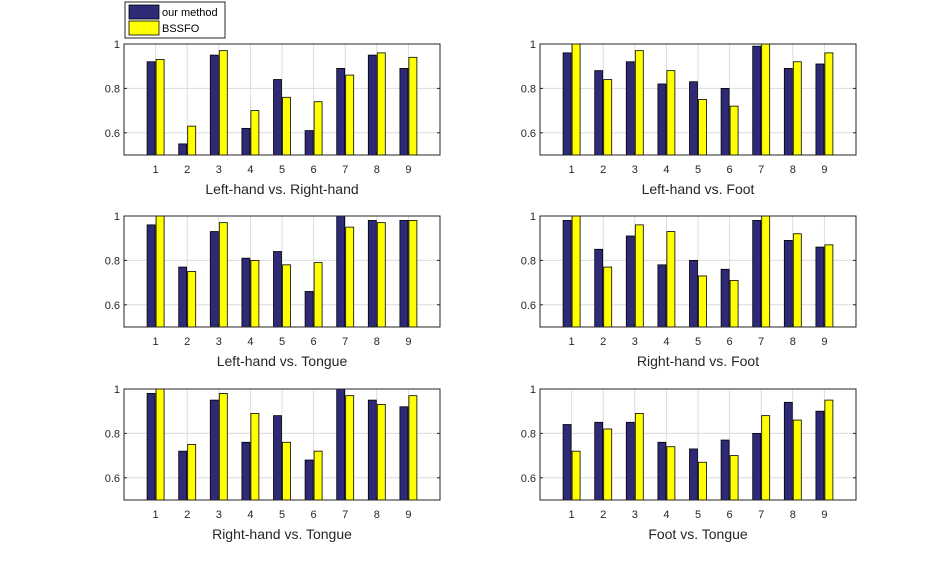 The width and height of the screenshot is (948, 575). What do you see at coordinates (190, 13) in the screenshot?
I see `legend-label-our-method: our method` at bounding box center [190, 13].